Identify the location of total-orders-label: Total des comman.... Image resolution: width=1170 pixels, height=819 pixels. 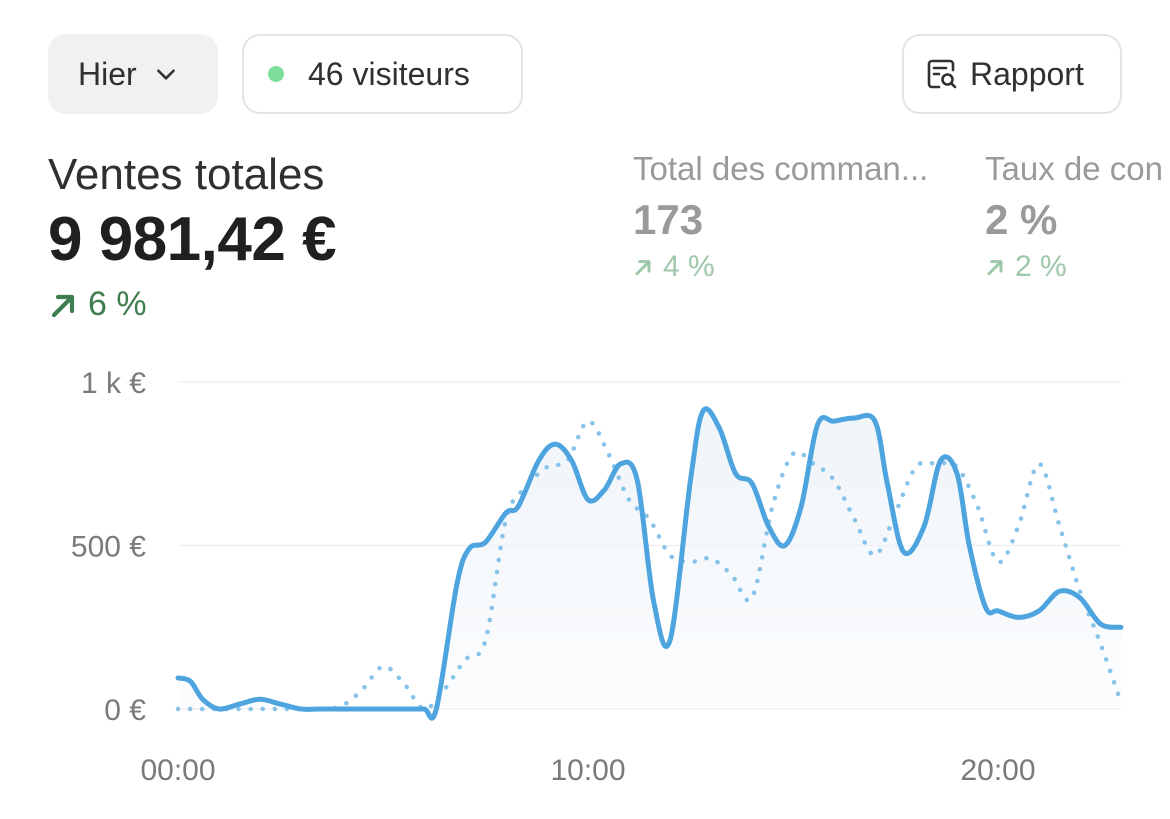
(781, 168).